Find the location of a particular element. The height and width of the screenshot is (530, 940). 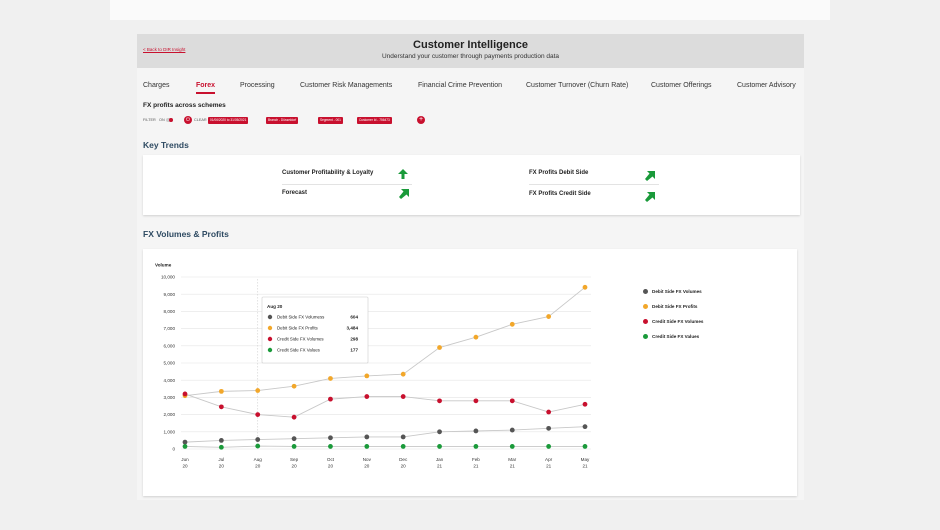

x-tick-label: Apr is located at coordinates (549, 459).